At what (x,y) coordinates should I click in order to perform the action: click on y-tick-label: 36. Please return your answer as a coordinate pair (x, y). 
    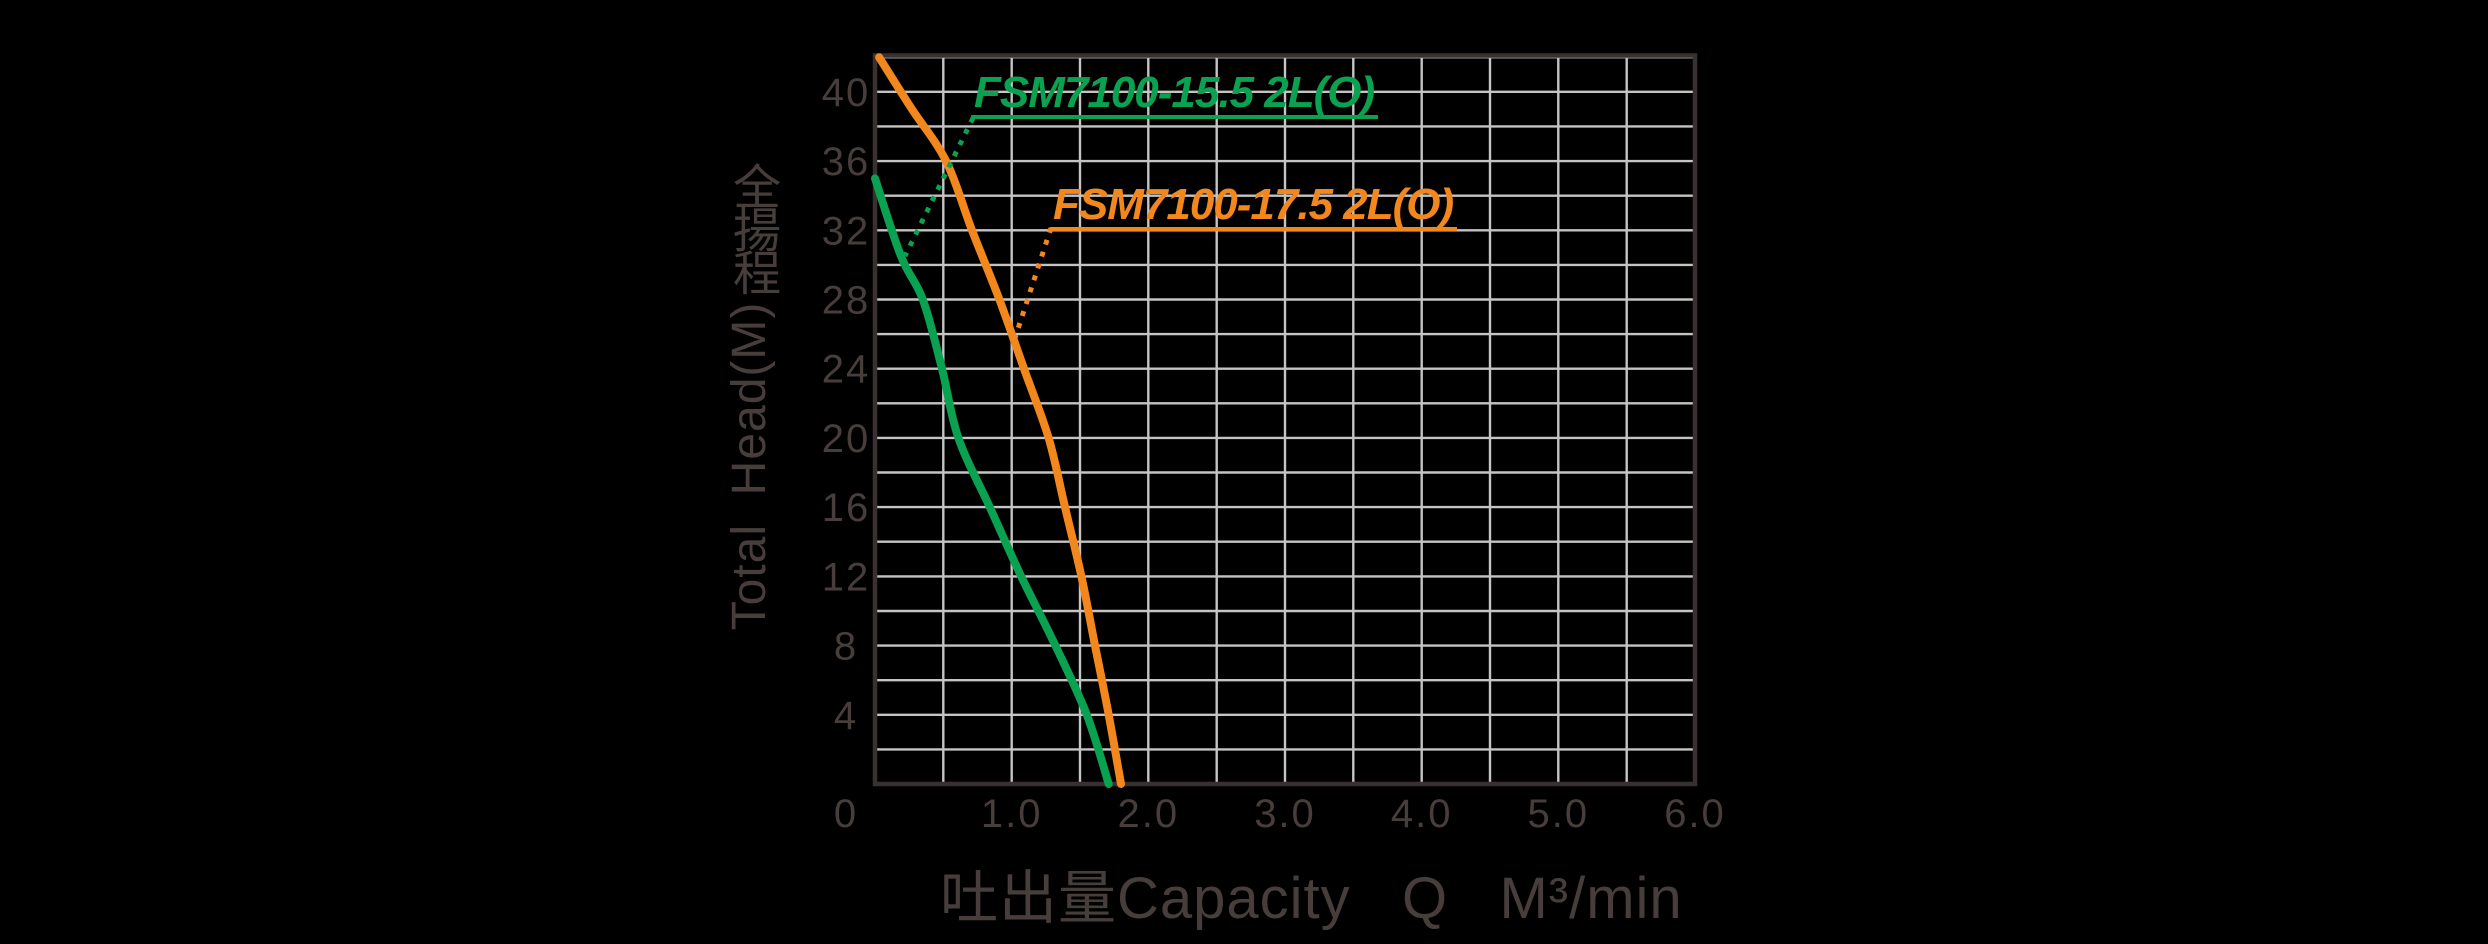
    Looking at the image, I should click on (846, 162).